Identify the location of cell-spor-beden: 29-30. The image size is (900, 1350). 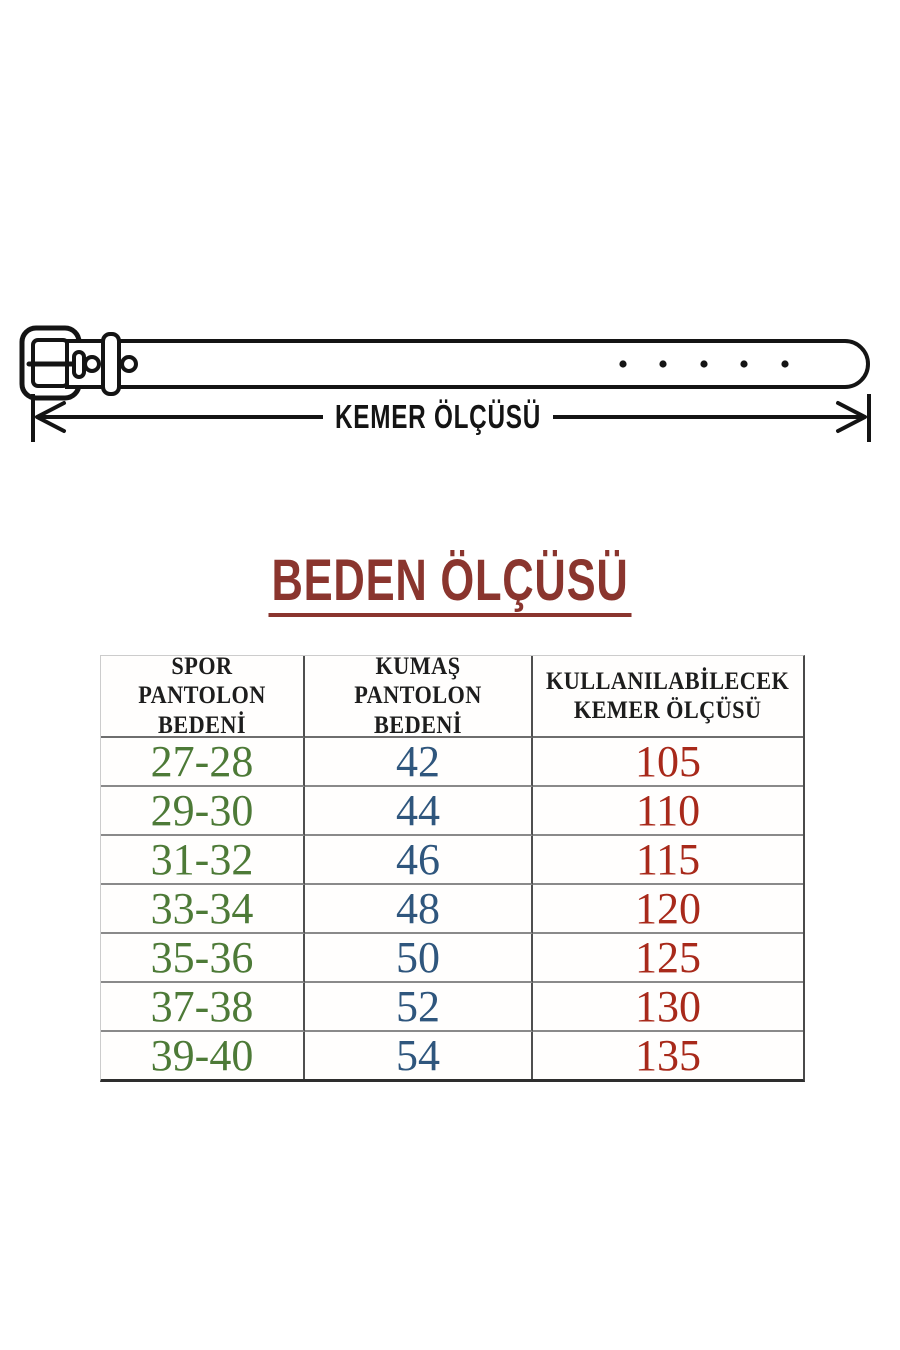
(203, 811).